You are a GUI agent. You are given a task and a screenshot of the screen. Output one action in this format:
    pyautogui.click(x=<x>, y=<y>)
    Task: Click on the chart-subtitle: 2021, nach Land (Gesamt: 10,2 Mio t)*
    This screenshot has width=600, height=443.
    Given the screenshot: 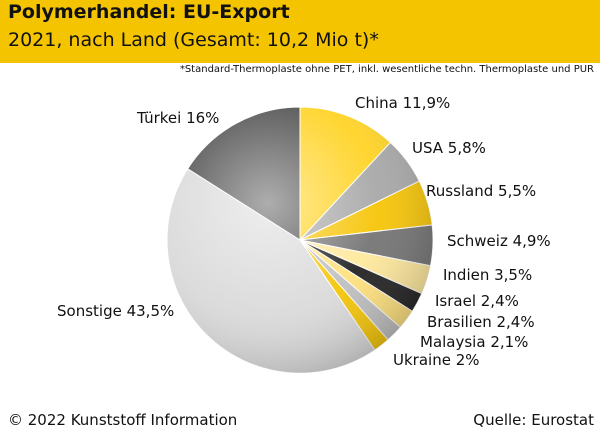 What is the action you would take?
    pyautogui.click(x=193, y=40)
    